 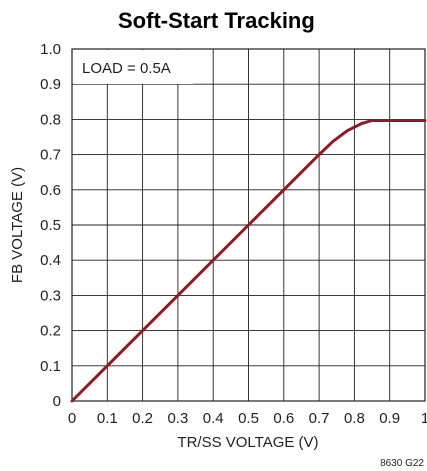 What do you see at coordinates (17, 225) in the screenshot?
I see `y-axis-label: FB VOLTAGE (V)` at bounding box center [17, 225].